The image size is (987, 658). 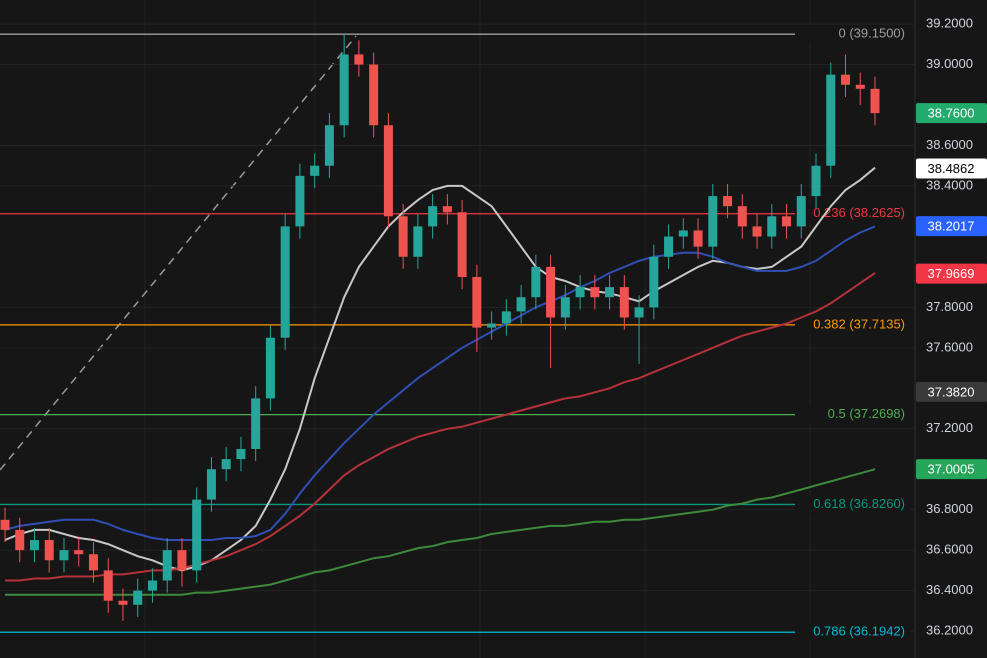 What do you see at coordinates (949, 23) in the screenshot?
I see `y-tick-label: 39.2000` at bounding box center [949, 23].